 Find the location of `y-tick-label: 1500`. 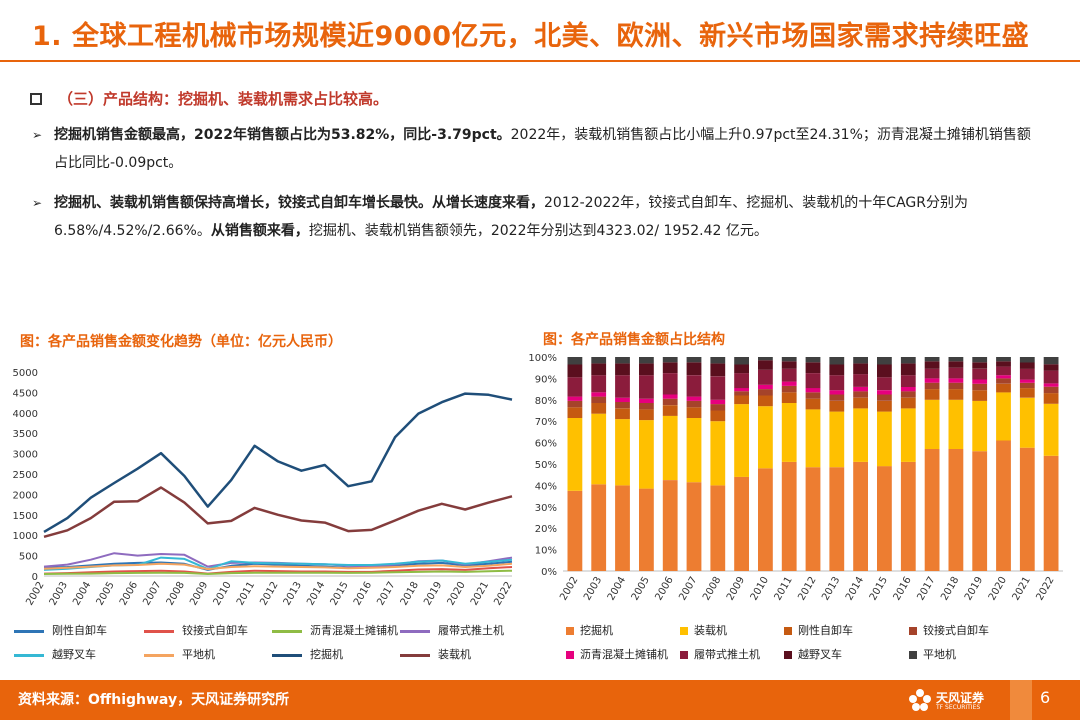

y-tick-label: 1500 is located at coordinates (25, 516).